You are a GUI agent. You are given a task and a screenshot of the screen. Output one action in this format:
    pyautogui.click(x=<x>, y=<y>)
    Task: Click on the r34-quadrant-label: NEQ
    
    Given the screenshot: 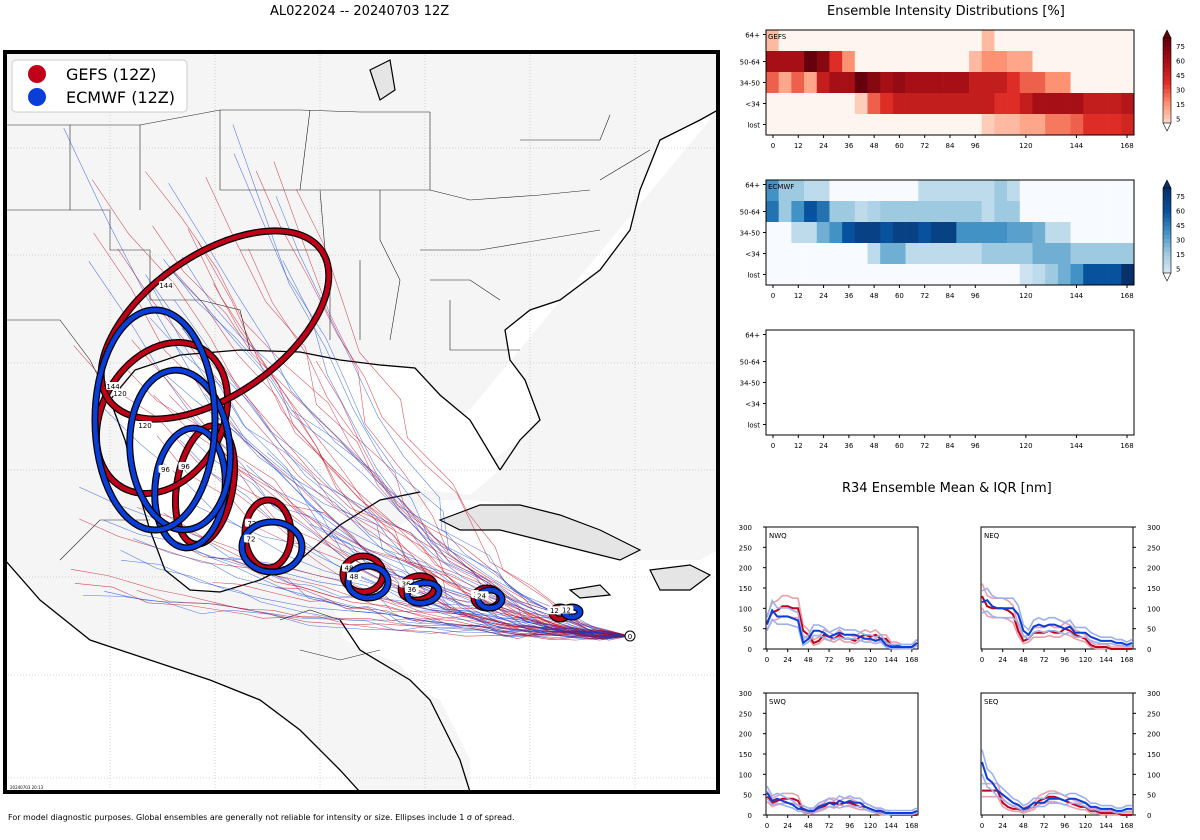 What is the action you would take?
    pyautogui.click(x=992, y=536)
    